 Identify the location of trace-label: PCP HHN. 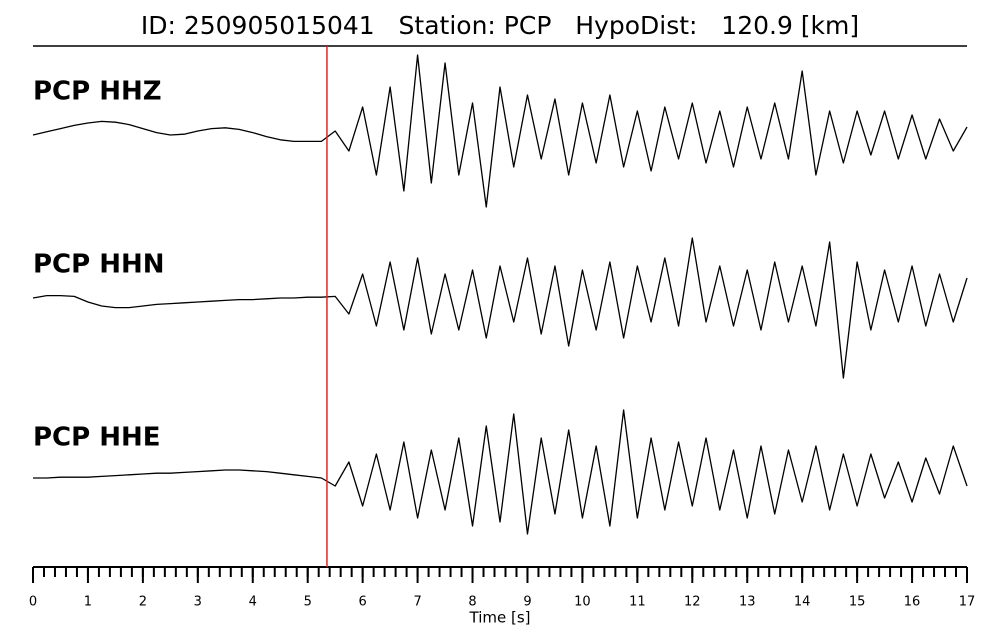
(99, 265).